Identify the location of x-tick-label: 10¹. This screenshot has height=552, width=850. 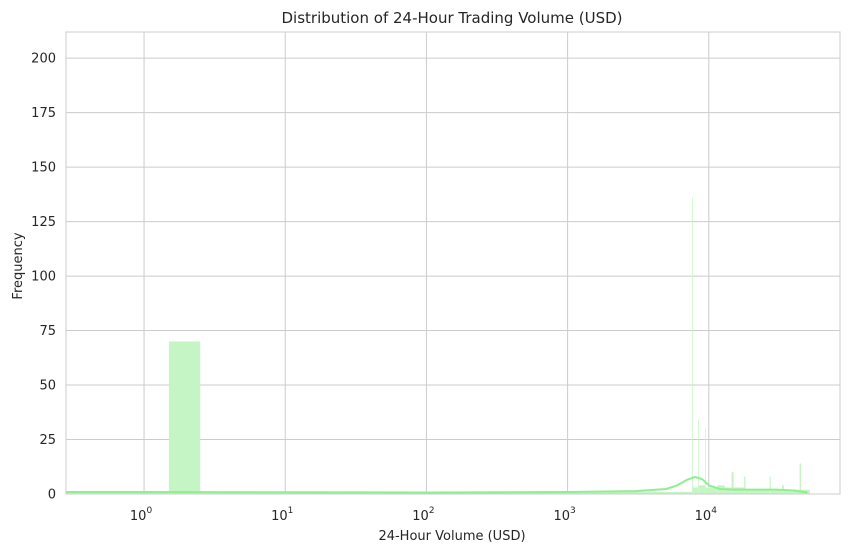
(282, 515).